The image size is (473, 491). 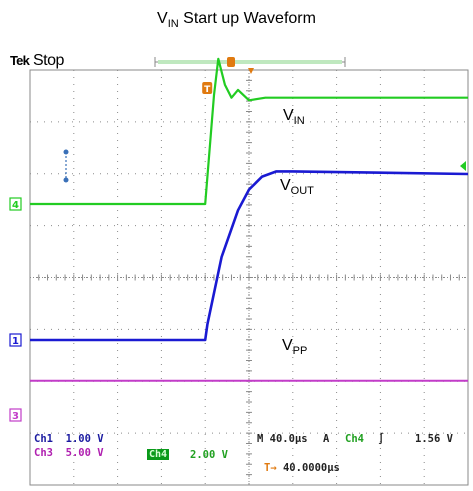 What do you see at coordinates (251, 71) in the screenshot?
I see `expansion-point-marker` at bounding box center [251, 71].